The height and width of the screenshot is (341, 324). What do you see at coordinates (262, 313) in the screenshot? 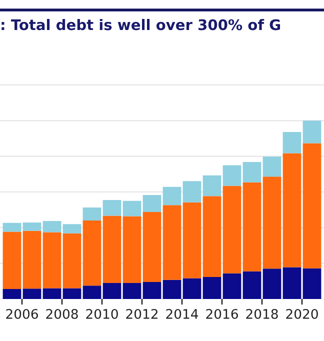
I see `x-tick-label: 2018` at bounding box center [262, 313].